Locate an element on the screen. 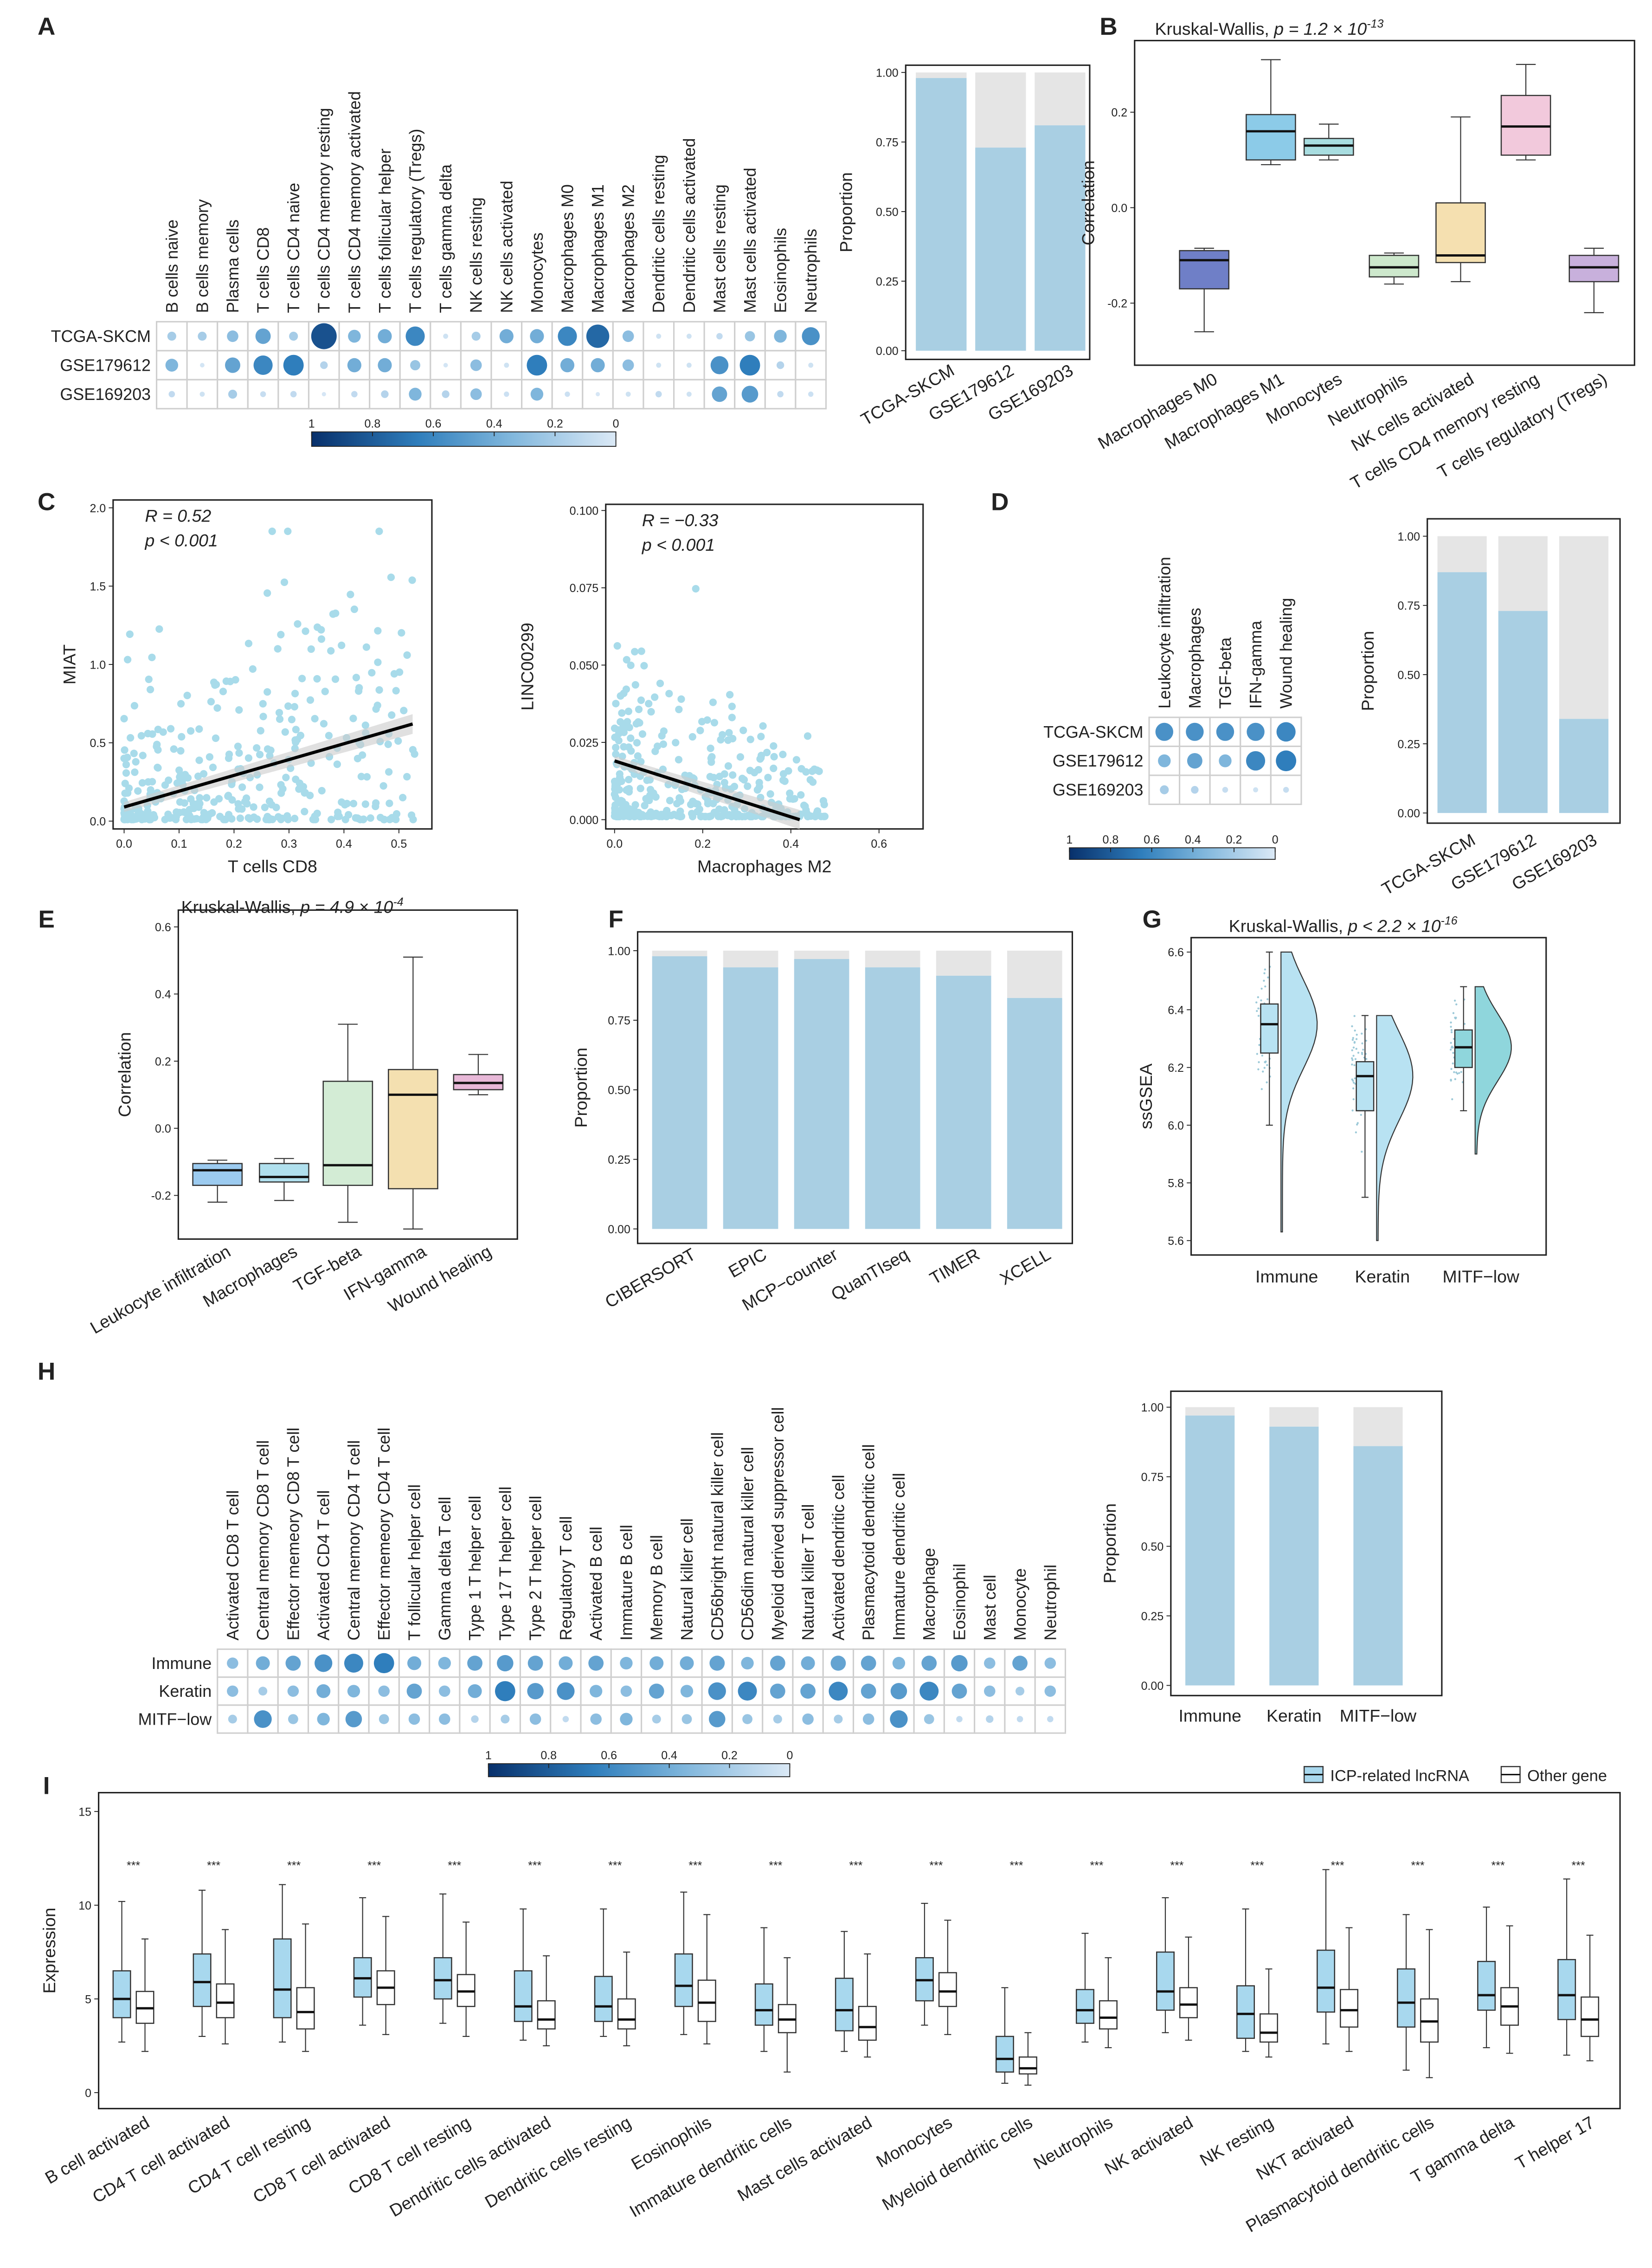 The height and width of the screenshot is (2268, 1652). panel-label-f: F is located at coordinates (615, 919).